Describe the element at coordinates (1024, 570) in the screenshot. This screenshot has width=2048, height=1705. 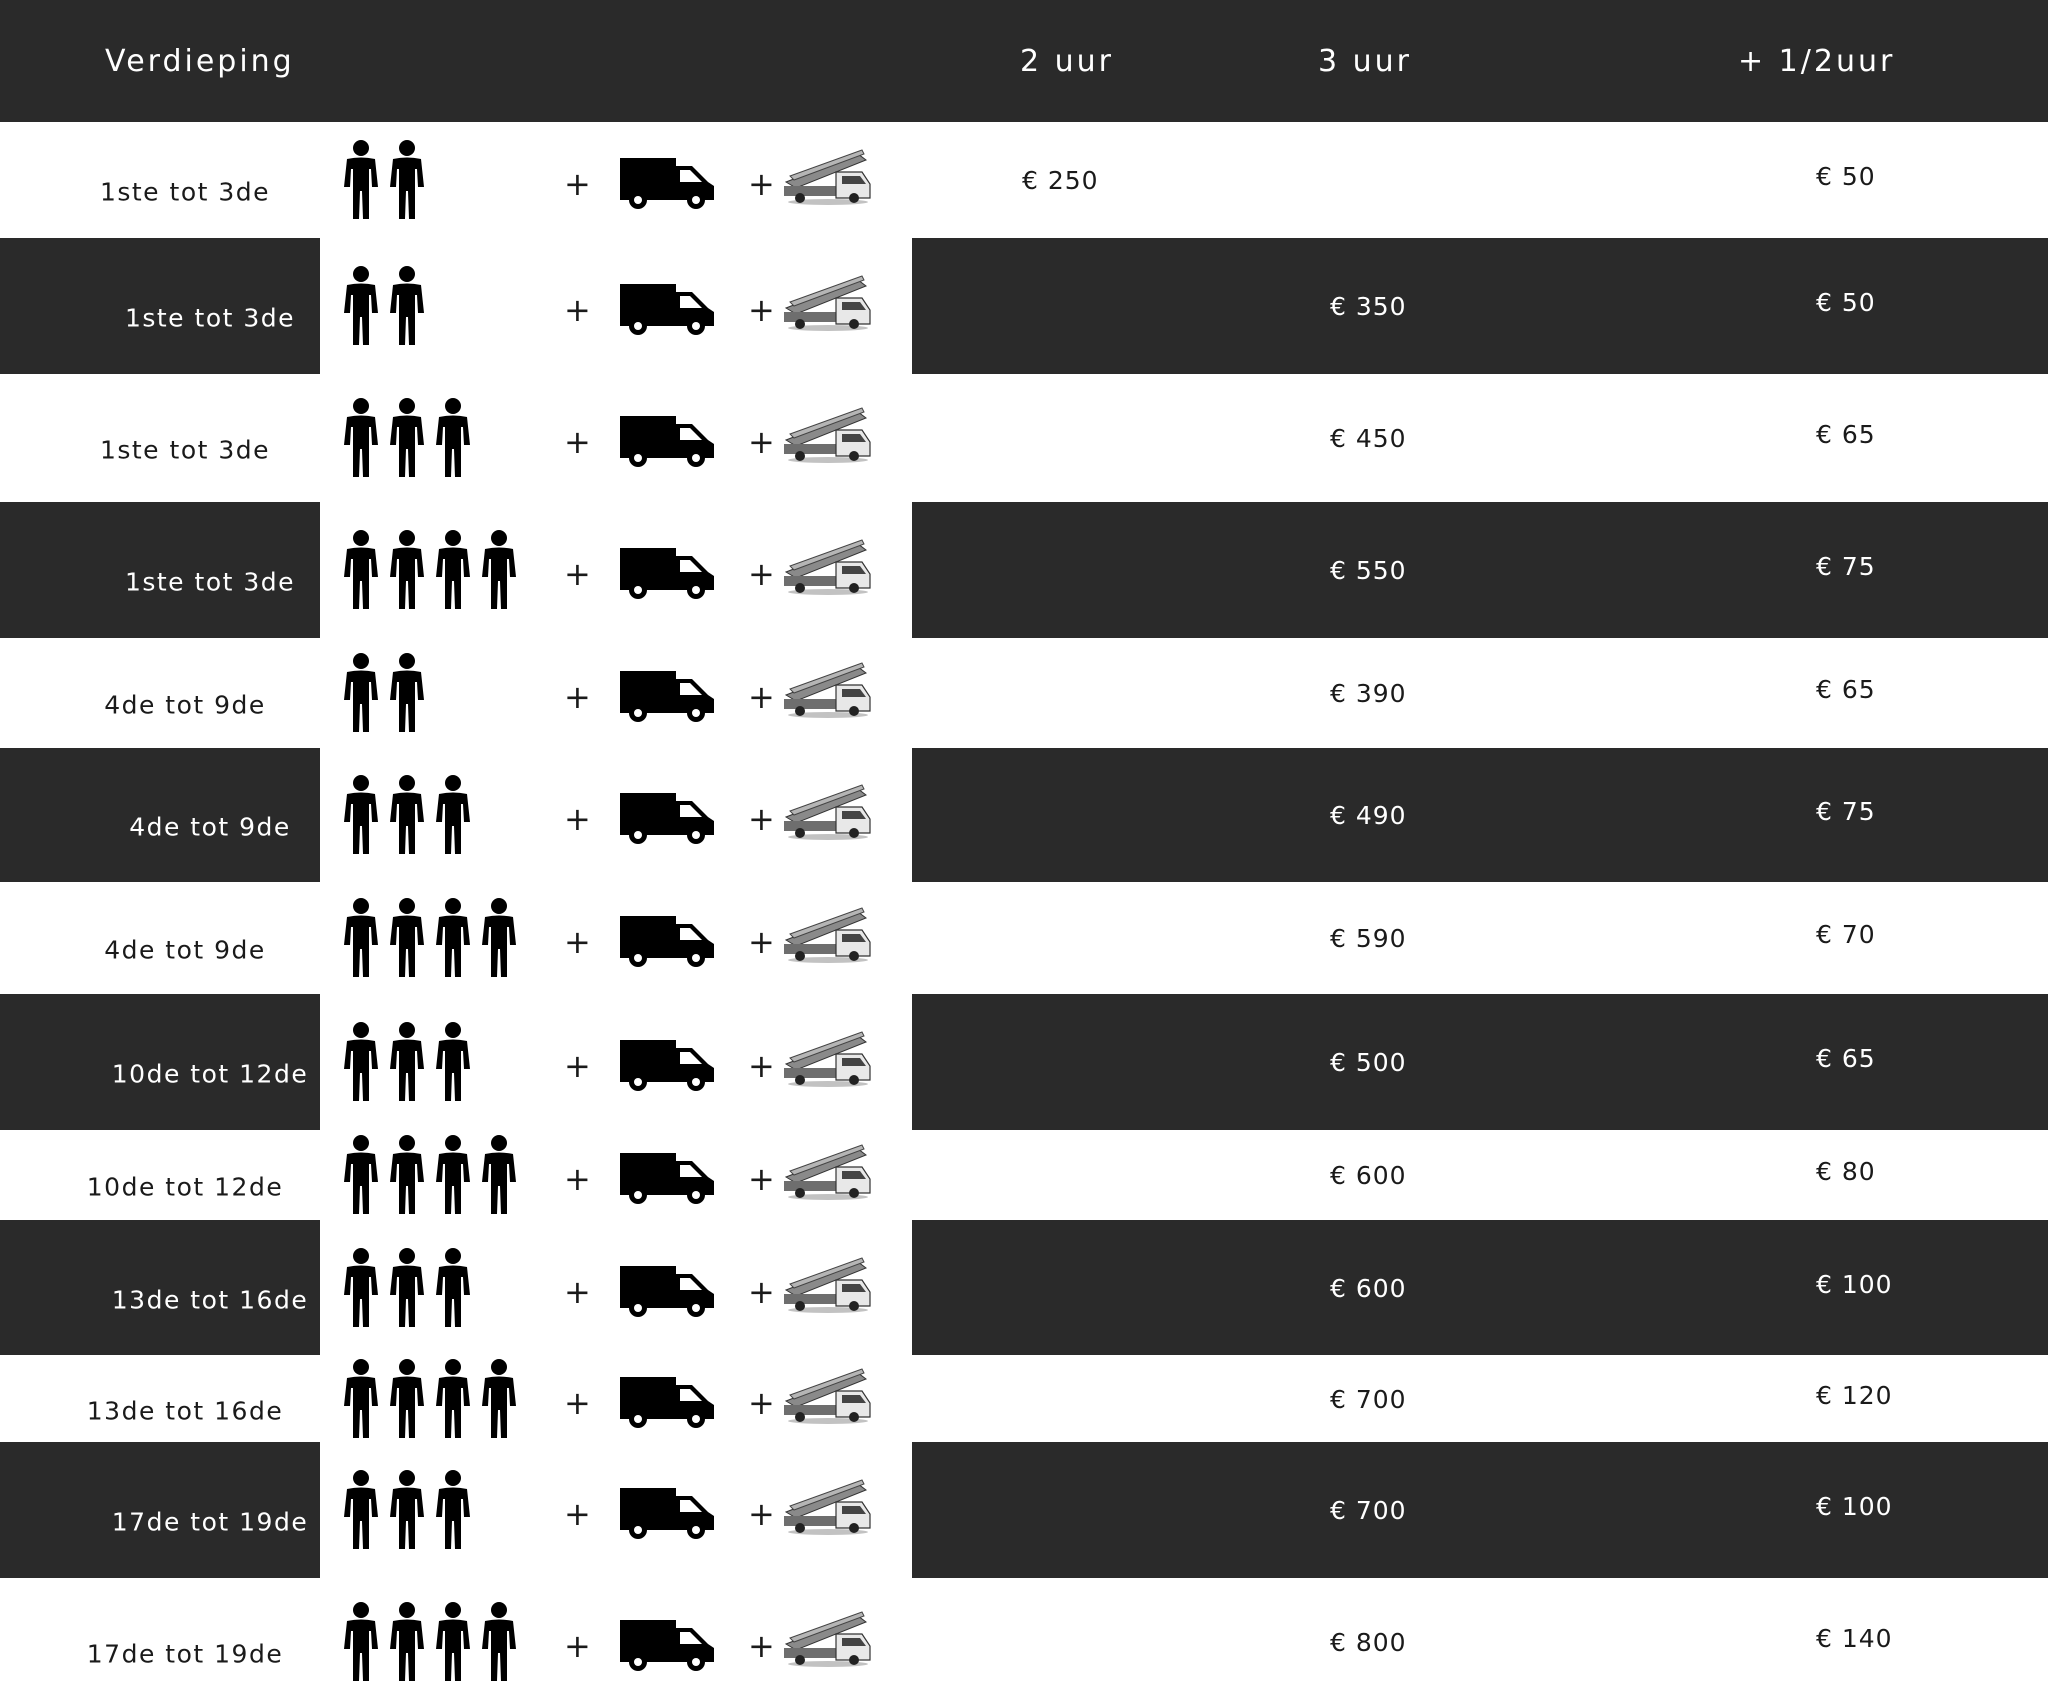
I see `table-row: 1ste tot 3de + + € 550 € 75` at that location.